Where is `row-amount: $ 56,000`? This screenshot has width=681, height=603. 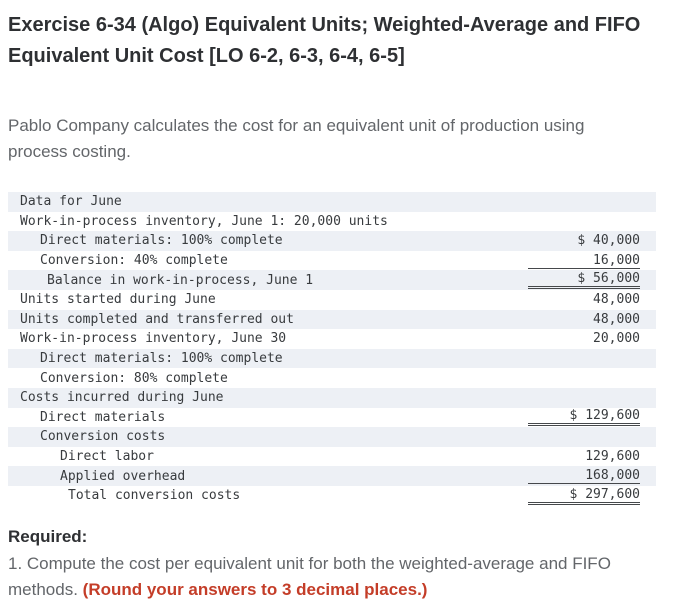
row-amount: $ 56,000 is located at coordinates (584, 280).